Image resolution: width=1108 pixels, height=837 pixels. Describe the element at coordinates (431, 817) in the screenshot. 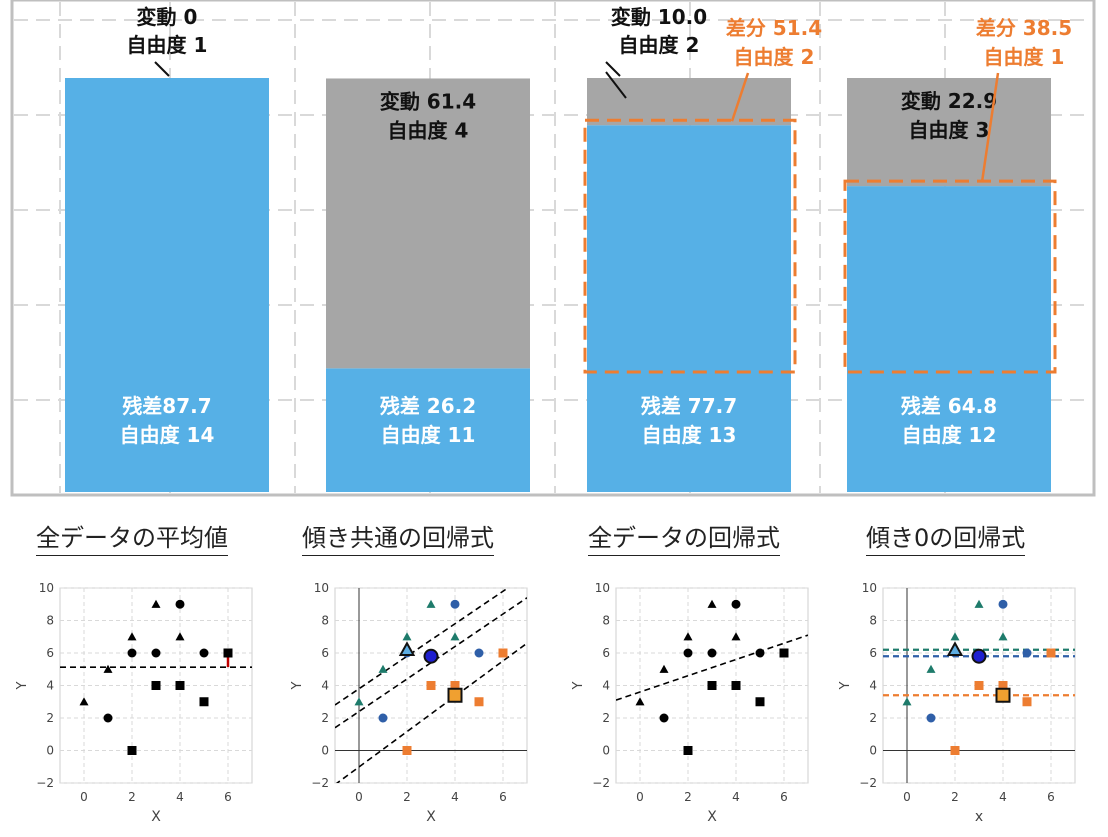

I see `x-axis-label: X` at that location.